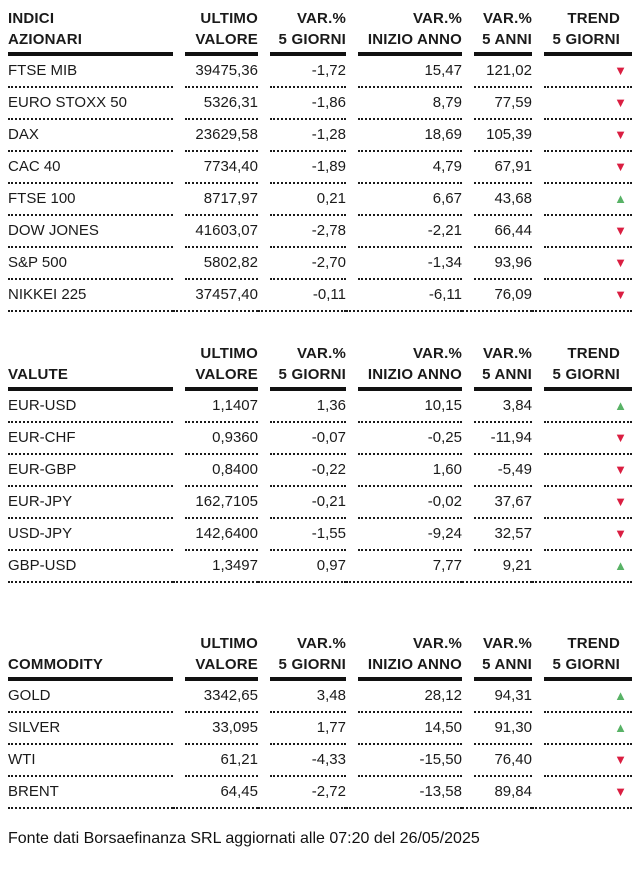 Image resolution: width=634 pixels, height=875 pixels. What do you see at coordinates (320, 407) in the screenshot?
I see `table-row: EUR-USD 1,1407 1,36 10,15 3,84 ▲` at bounding box center [320, 407].